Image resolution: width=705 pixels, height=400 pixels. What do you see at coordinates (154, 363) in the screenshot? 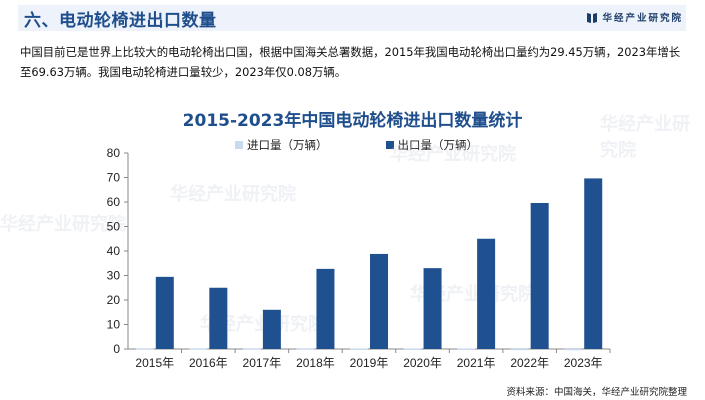
I see `x-tick-label: 2015年` at bounding box center [154, 363].